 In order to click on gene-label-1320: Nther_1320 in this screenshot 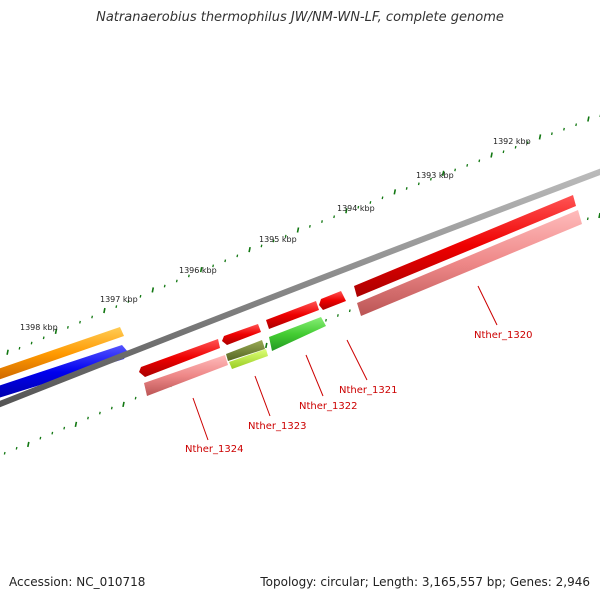, I will do `click(503, 335)`.